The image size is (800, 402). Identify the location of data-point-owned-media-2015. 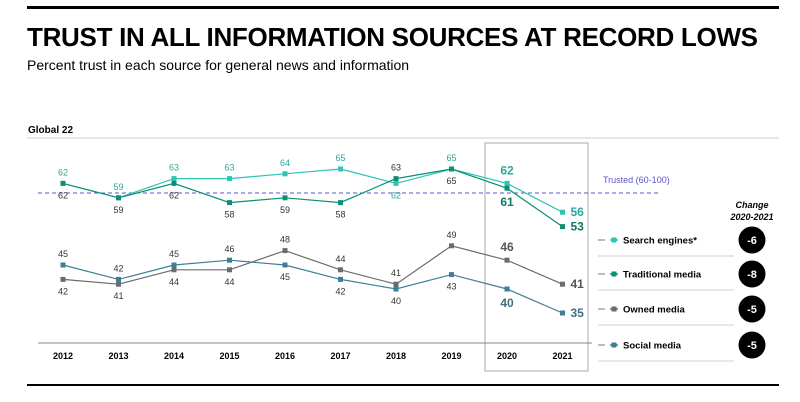
(229, 270).